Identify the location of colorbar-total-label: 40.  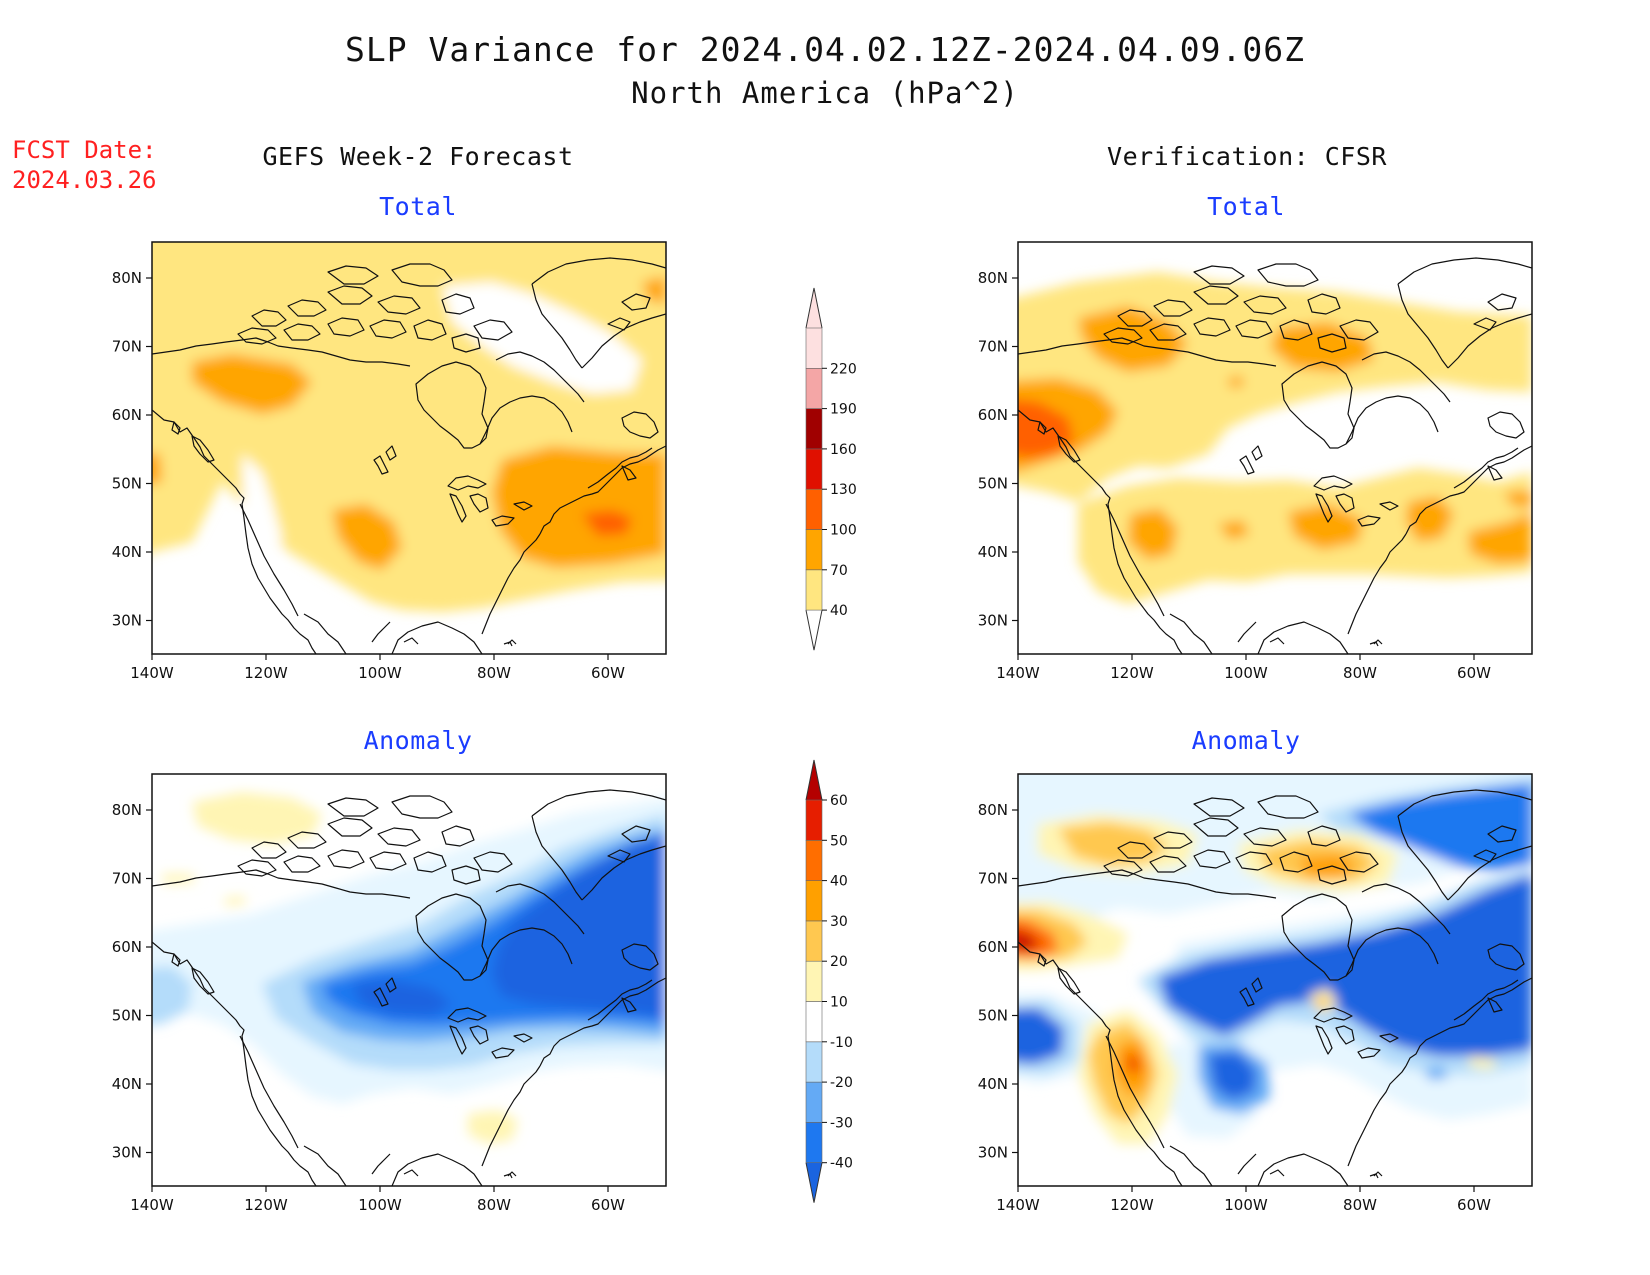
(839, 611).